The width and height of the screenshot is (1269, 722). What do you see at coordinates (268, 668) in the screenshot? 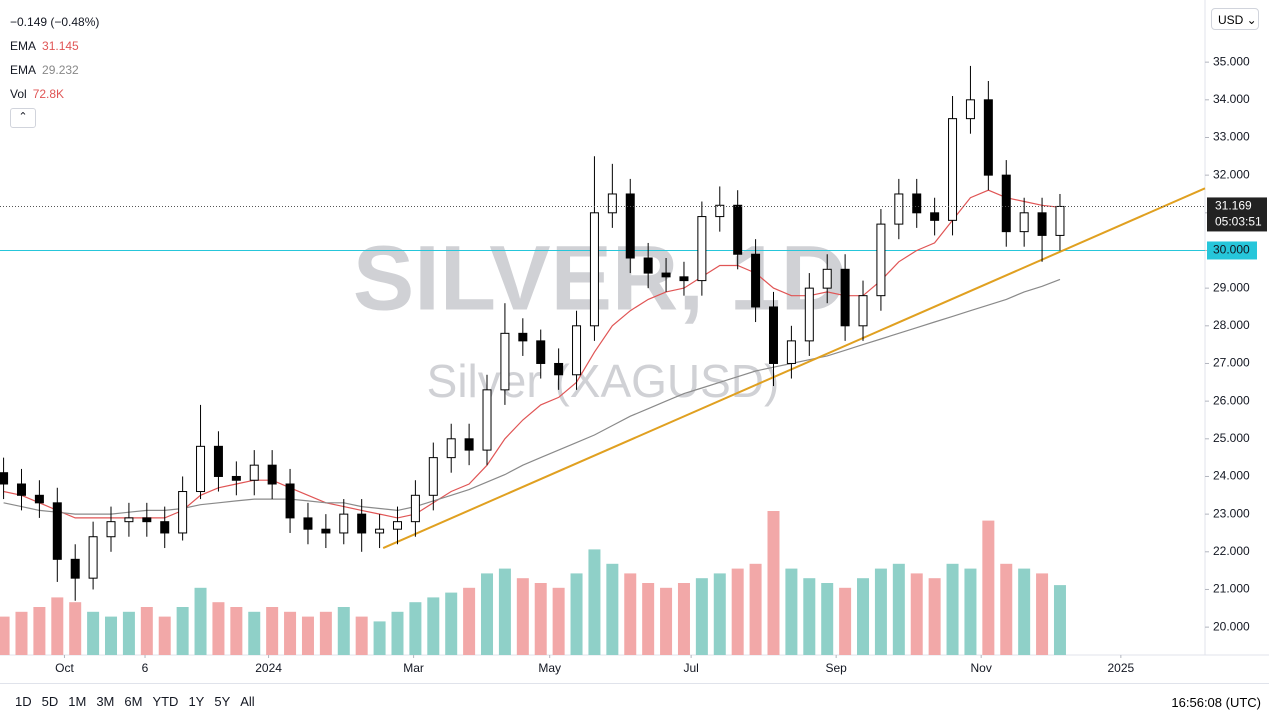
I see `x-tick-label: 2024` at bounding box center [268, 668].